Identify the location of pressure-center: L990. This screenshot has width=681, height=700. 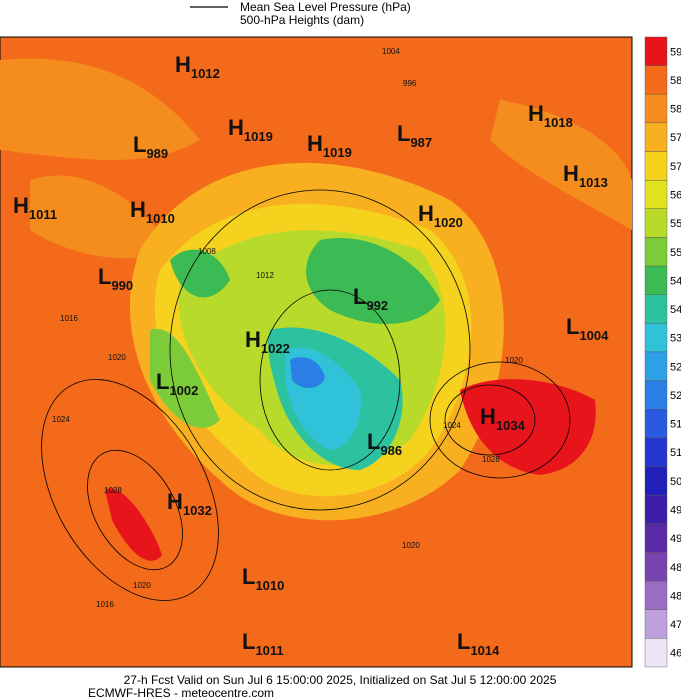
(115, 278).